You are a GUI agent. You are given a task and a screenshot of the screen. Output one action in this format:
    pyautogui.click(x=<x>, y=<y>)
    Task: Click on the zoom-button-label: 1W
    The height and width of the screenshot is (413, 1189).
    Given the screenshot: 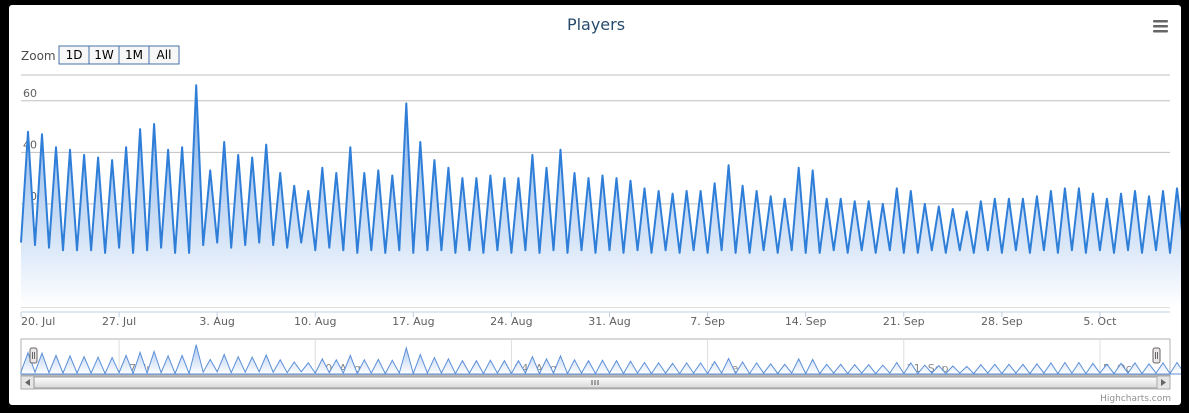 What is the action you would take?
    pyautogui.click(x=104, y=55)
    